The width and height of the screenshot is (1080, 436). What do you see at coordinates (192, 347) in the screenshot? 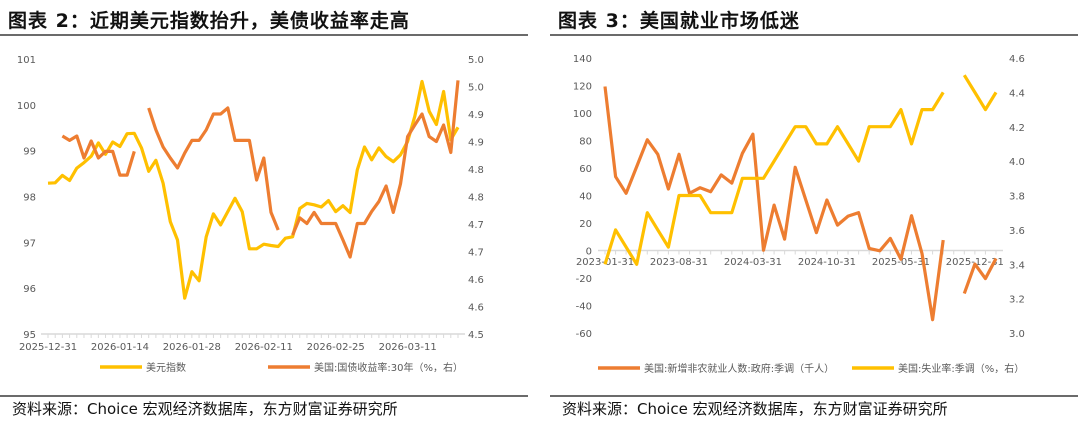
I see `x-tick-label: 2026-01-28` at bounding box center [192, 347].